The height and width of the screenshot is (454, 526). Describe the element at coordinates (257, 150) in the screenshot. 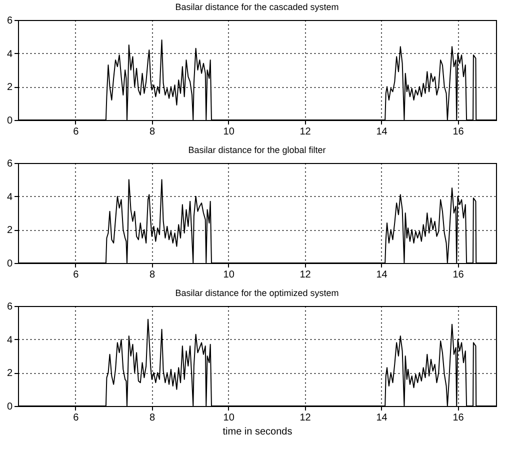

I see `chart-title: Basilar distance for the global filter` at that location.